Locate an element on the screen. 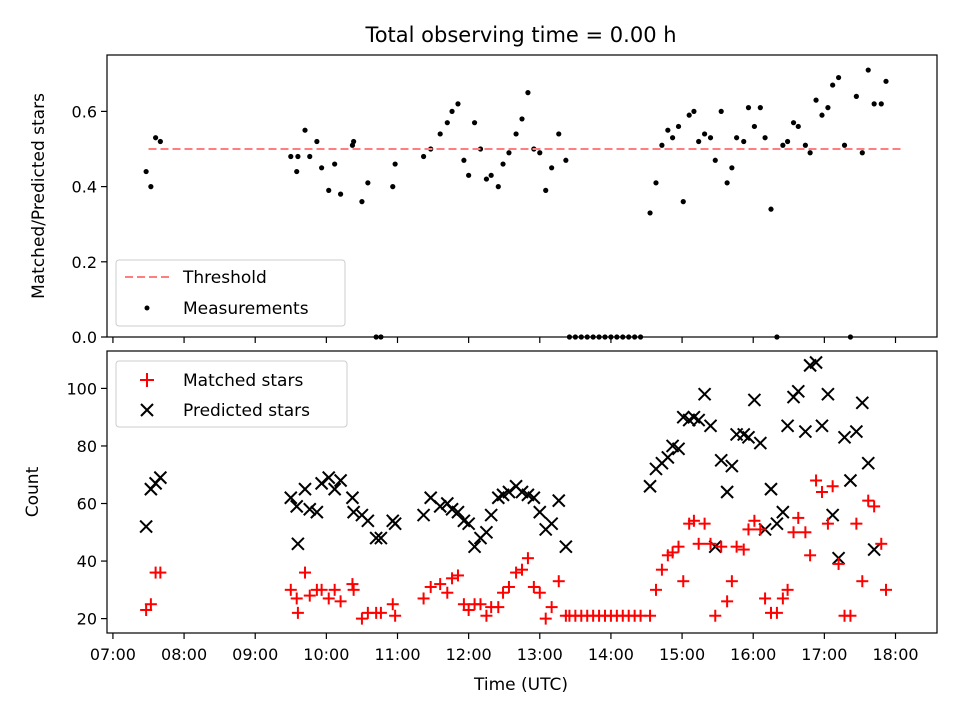  bottom-legend-box is located at coordinates (231, 394).